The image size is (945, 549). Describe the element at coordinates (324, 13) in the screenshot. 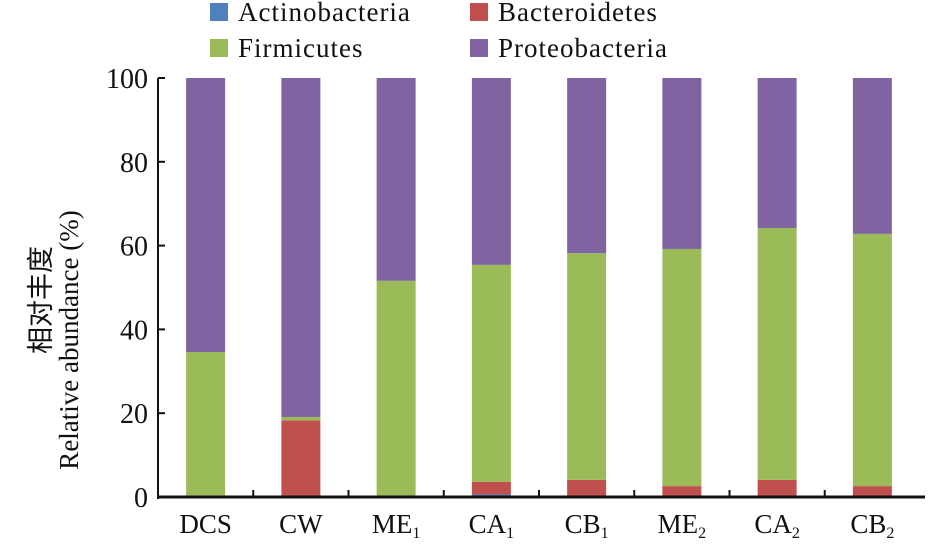

I see `legend-label: Actinobacteria` at that location.